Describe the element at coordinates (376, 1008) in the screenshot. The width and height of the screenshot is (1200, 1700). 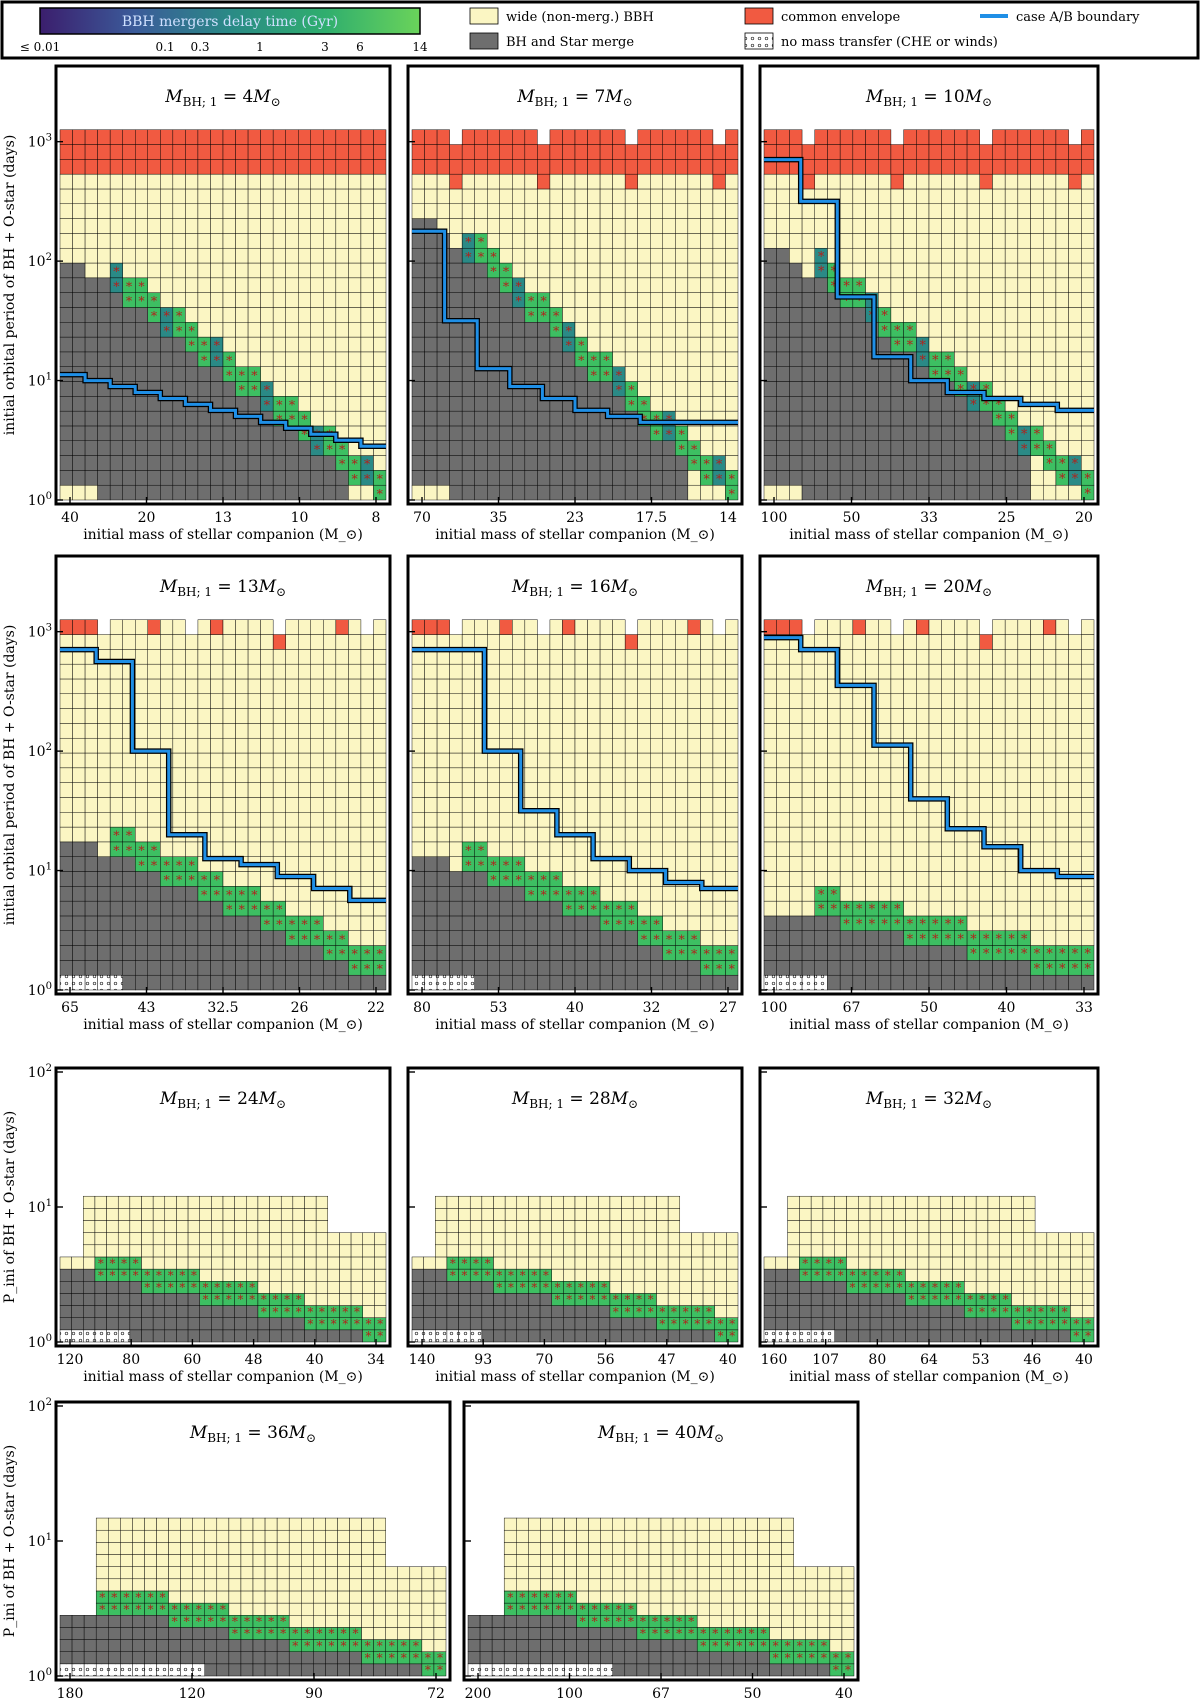
I see `x-tick-label: 22` at that location.